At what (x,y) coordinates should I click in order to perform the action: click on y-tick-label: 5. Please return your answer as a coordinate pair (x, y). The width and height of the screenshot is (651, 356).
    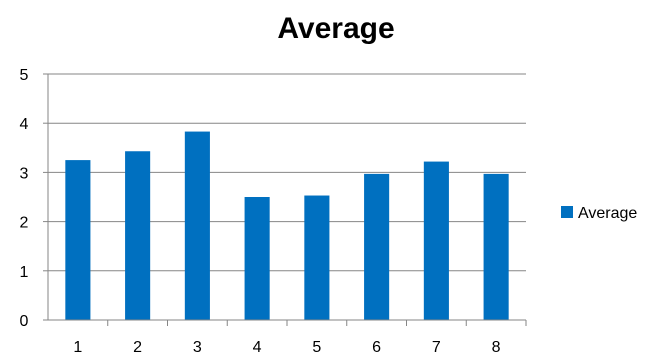
    Looking at the image, I should click on (24, 75).